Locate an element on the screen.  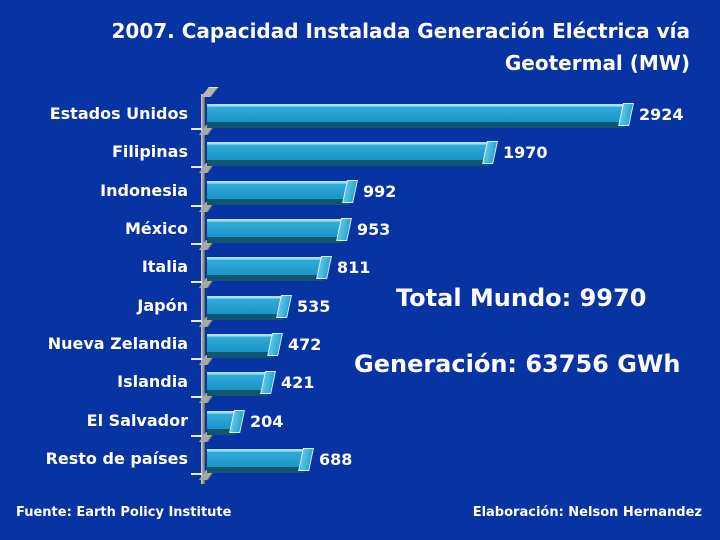
value-label: 953 is located at coordinates (374, 229).